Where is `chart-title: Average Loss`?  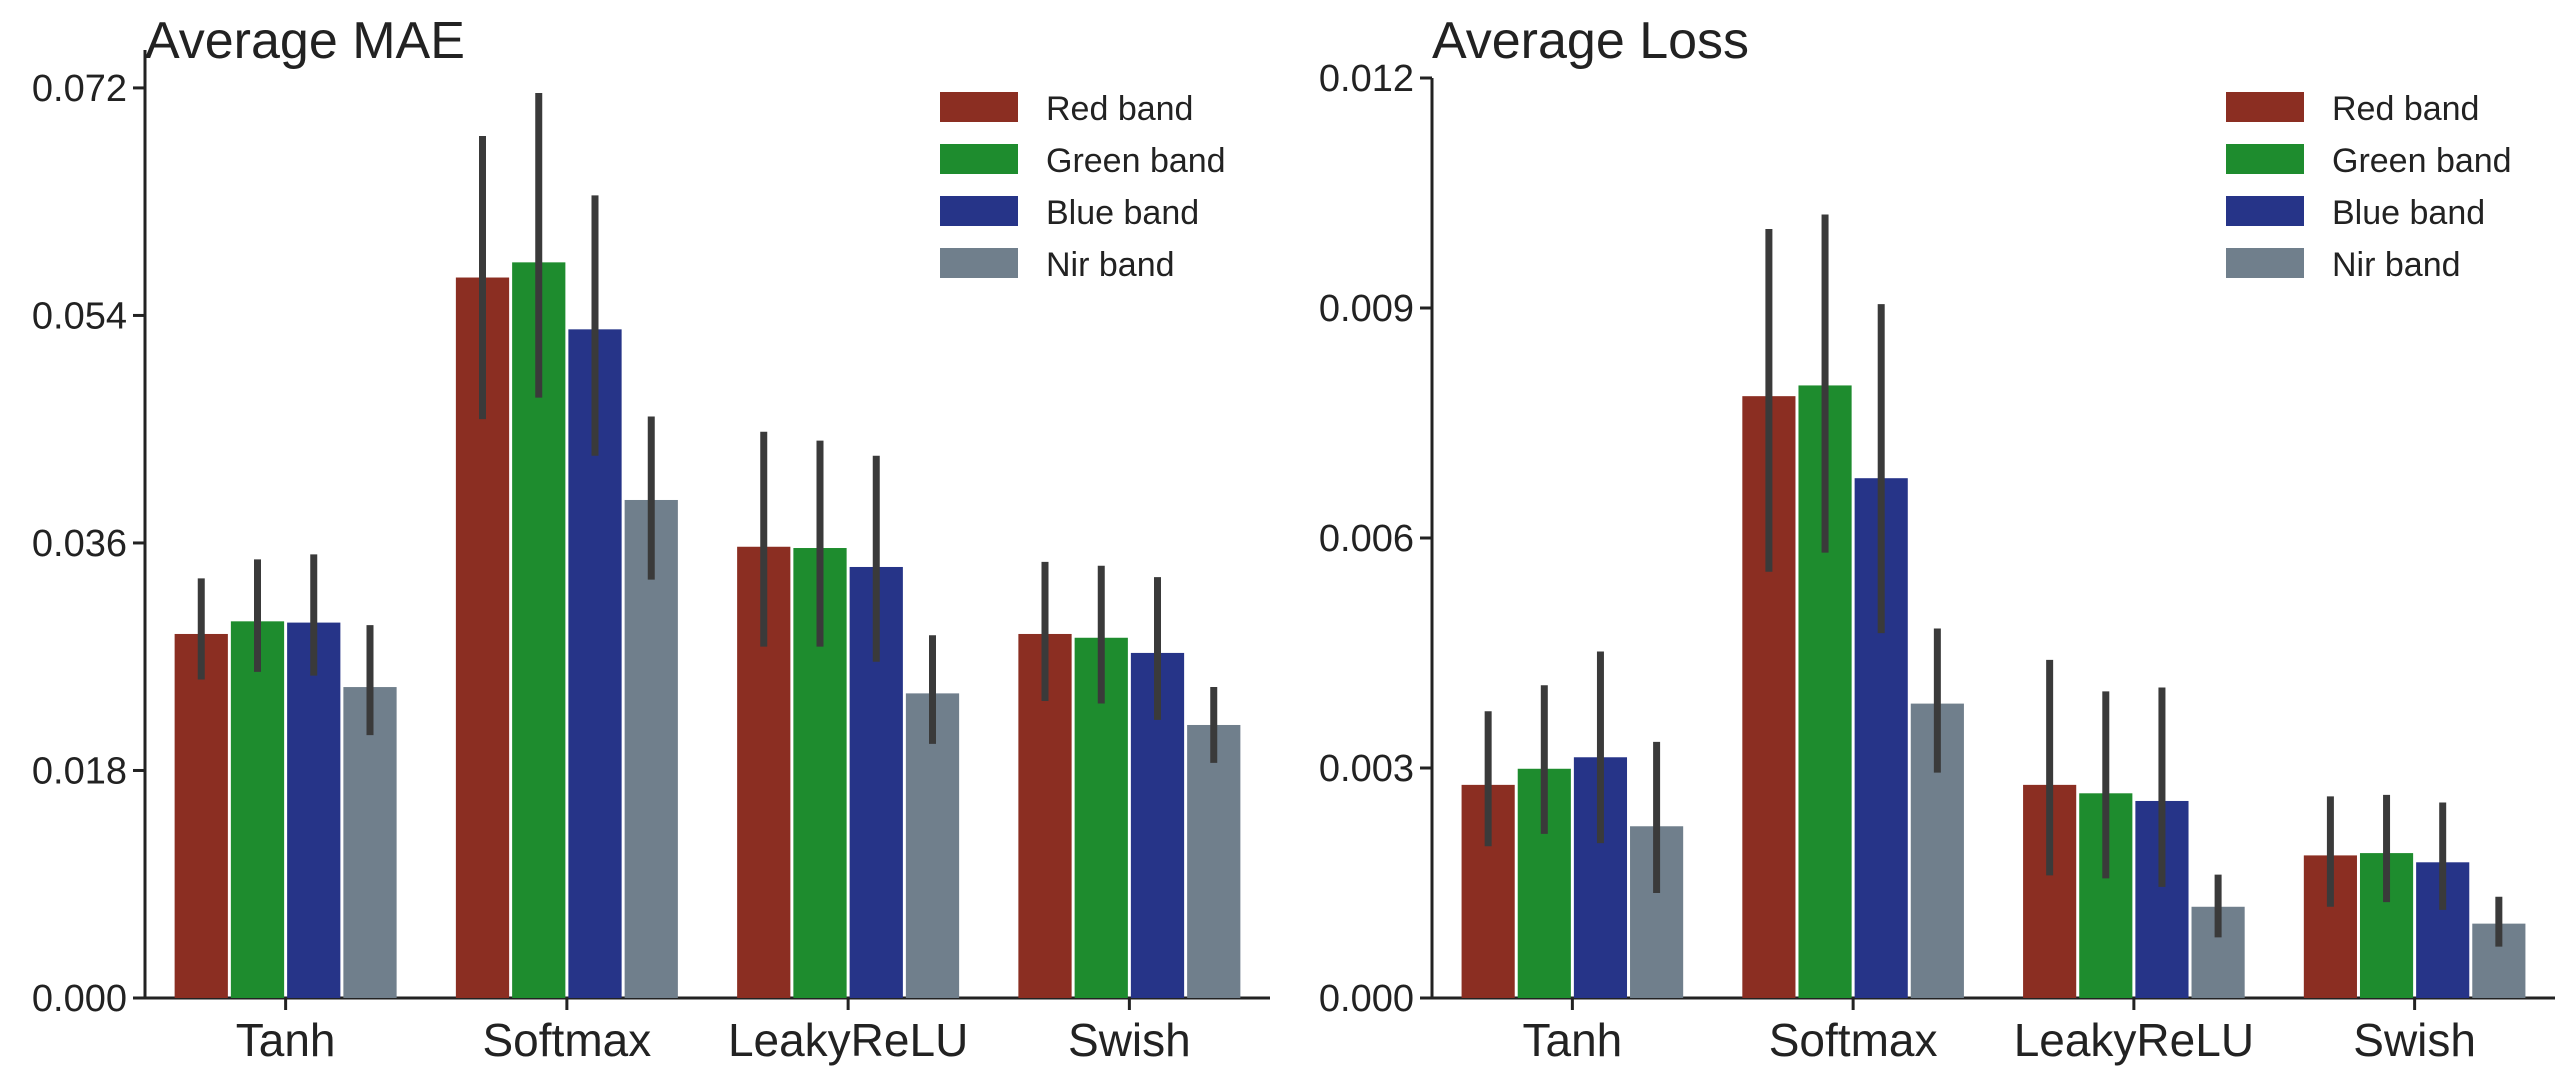 chart-title: Average Loss is located at coordinates (1590, 41).